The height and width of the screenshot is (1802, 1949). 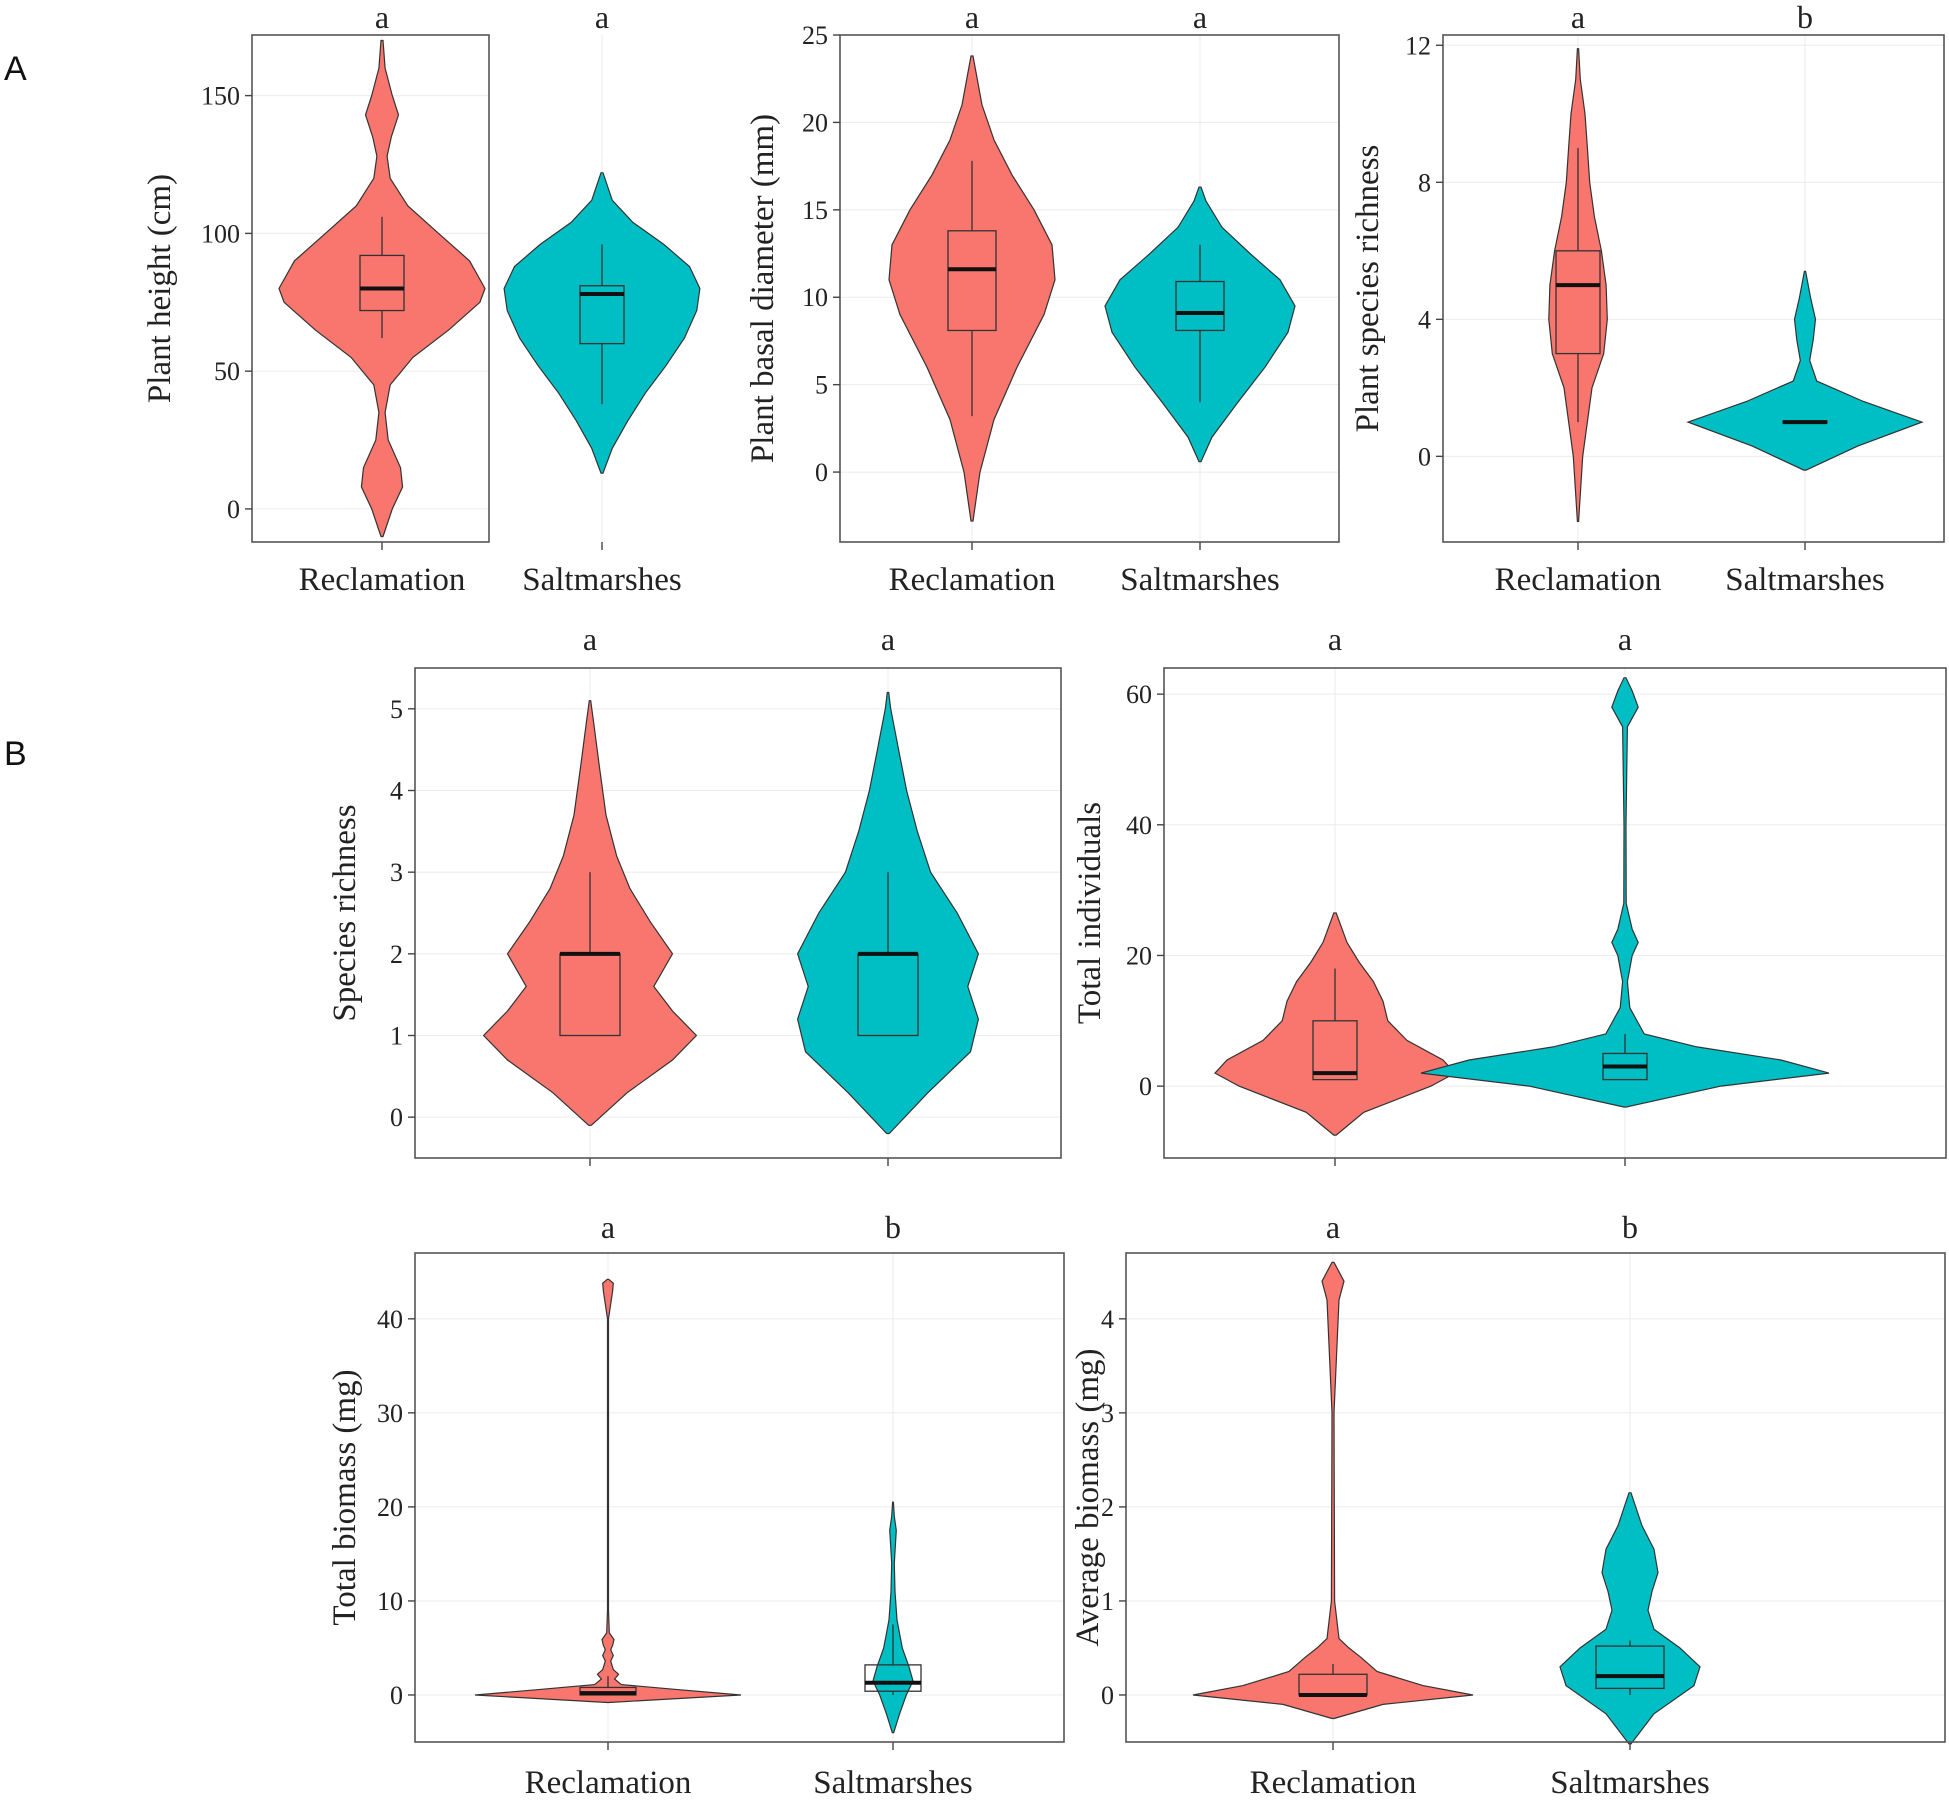 What do you see at coordinates (1368, 289) in the screenshot?
I see `y-axis-title: Plant species richness` at bounding box center [1368, 289].